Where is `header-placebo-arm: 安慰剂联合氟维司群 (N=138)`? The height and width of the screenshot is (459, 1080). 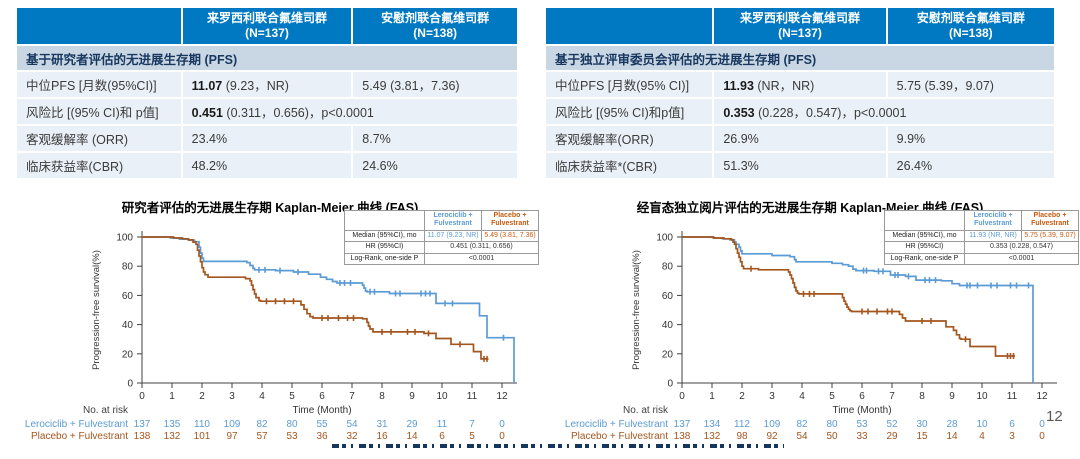
header-placebo-arm: 安慰剂联合氟维司群 (N=138) is located at coordinates (435, 26).